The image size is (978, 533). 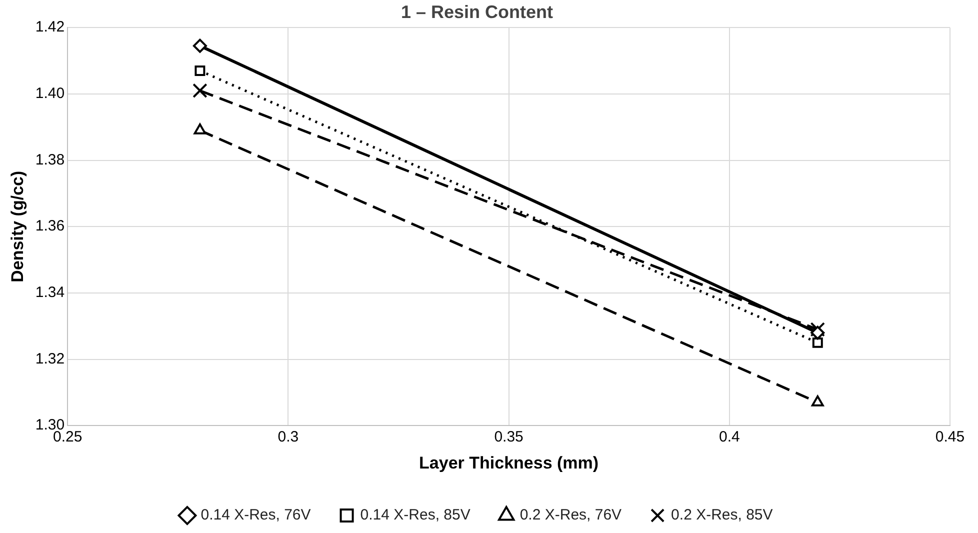 What do you see at coordinates (571, 515) in the screenshot?
I see `legend-label: 0.2 X-Res, 76V` at bounding box center [571, 515].